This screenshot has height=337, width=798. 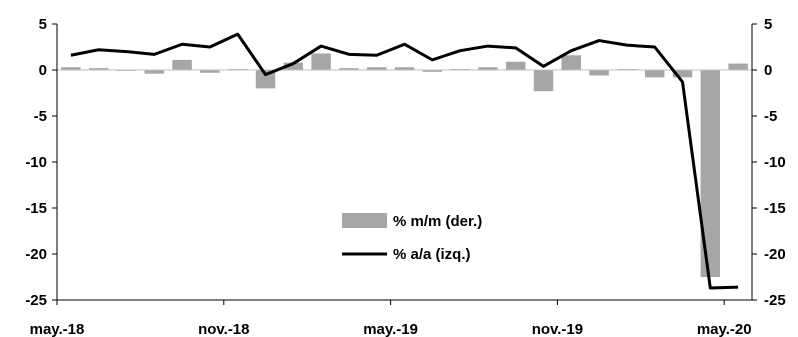 What do you see at coordinates (515, 65) in the screenshot?
I see `bar-mm-sep.-19` at bounding box center [515, 65].